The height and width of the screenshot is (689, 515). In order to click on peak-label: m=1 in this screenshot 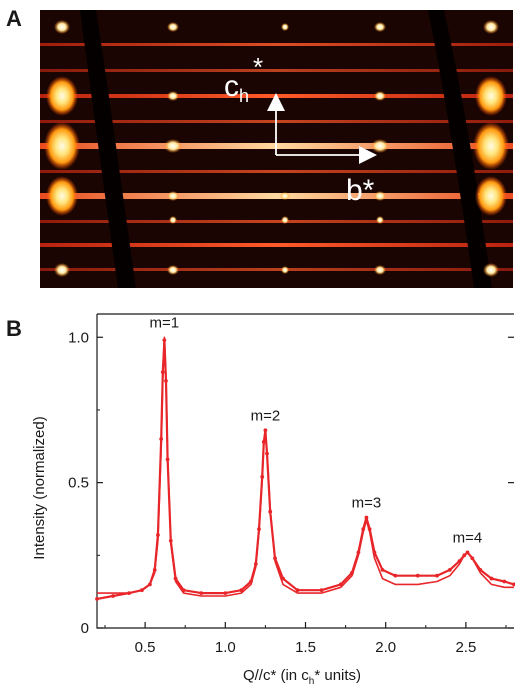, I will do `click(165, 322)`.